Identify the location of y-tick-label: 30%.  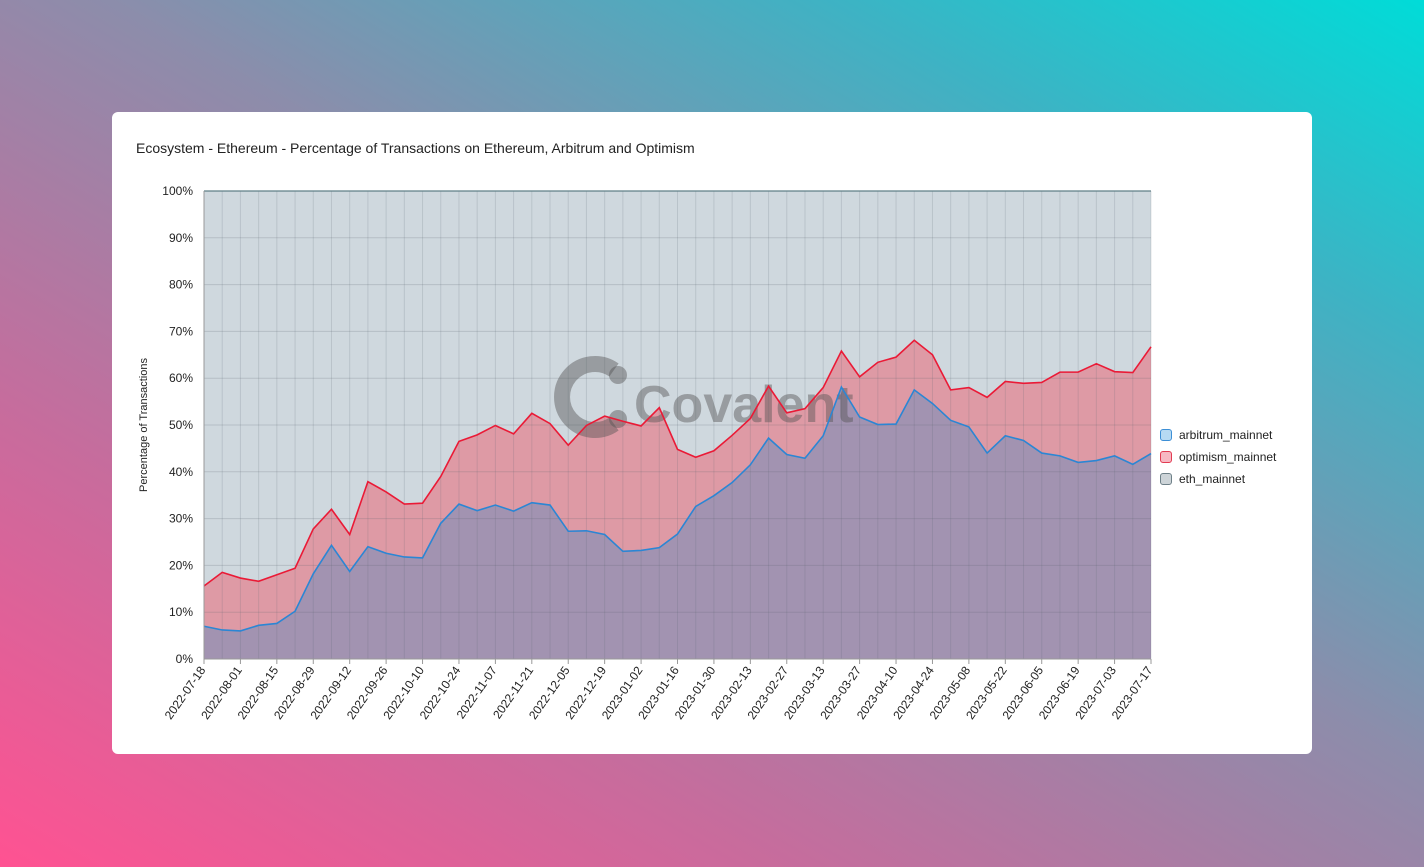
(181, 519).